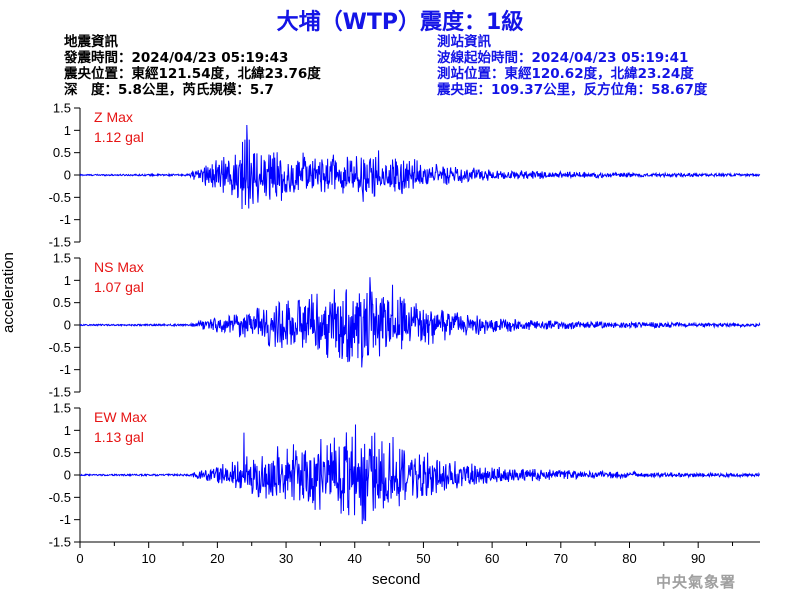 The image size is (800, 600). I want to click on x-axis-label: second, so click(396, 579).